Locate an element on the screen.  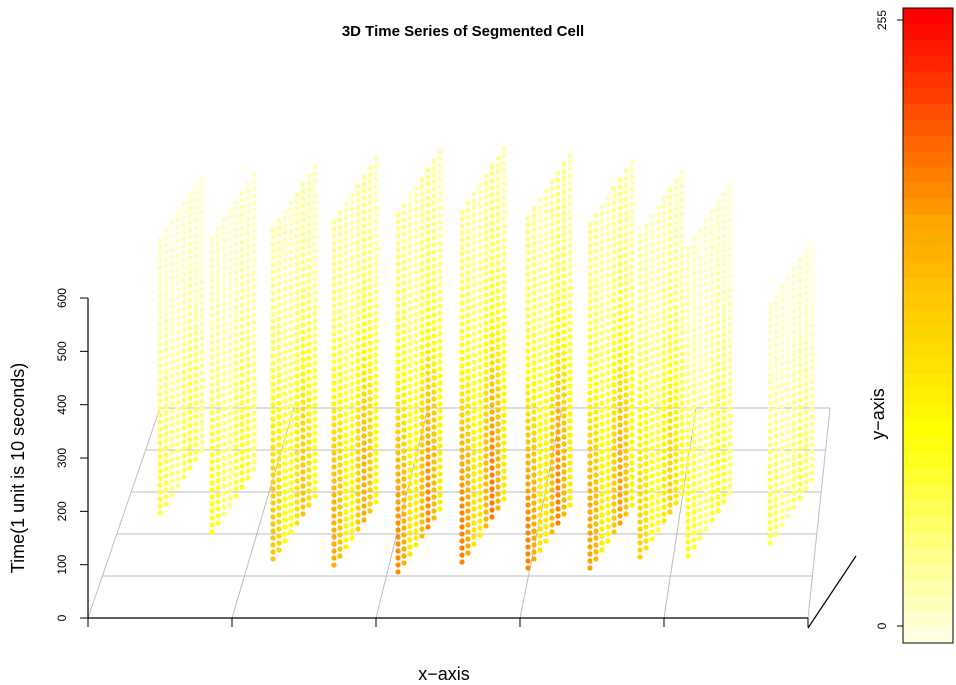
z-tick-label: 600 is located at coordinates (62, 298).